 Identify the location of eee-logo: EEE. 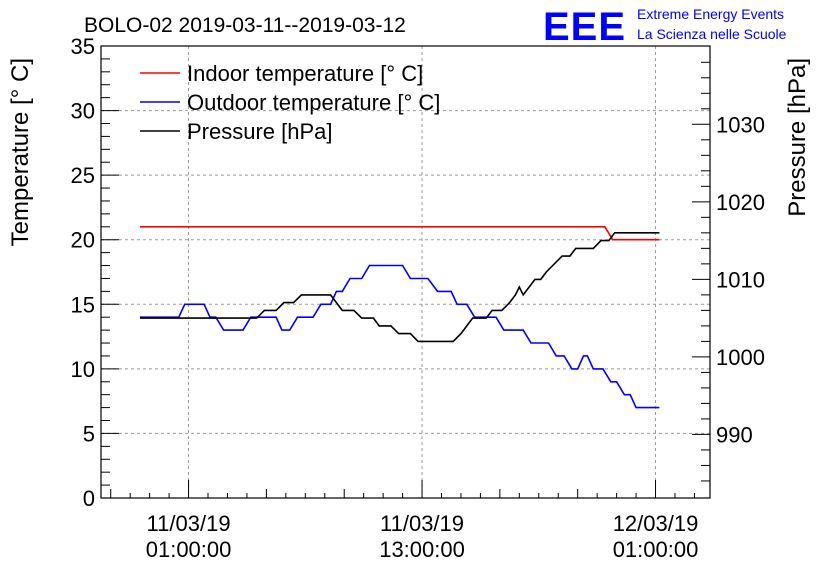
(584, 27).